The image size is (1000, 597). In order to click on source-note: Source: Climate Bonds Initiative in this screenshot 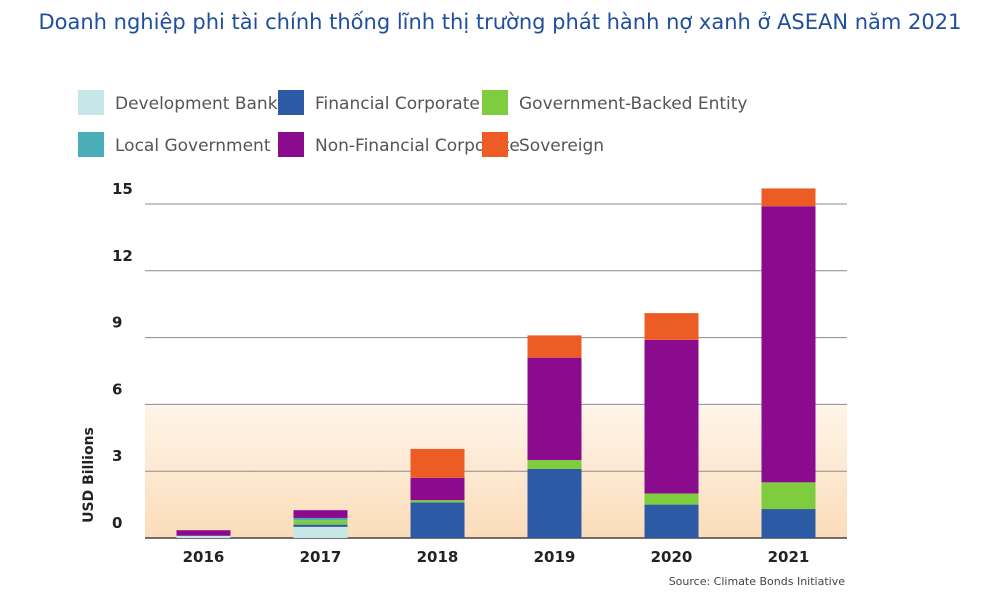, I will do `click(757, 581)`.